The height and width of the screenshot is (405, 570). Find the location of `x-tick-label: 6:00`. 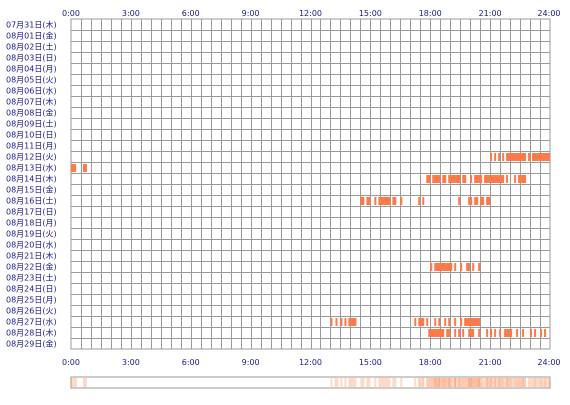

x-tick-label: 6:00 is located at coordinates (191, 362).